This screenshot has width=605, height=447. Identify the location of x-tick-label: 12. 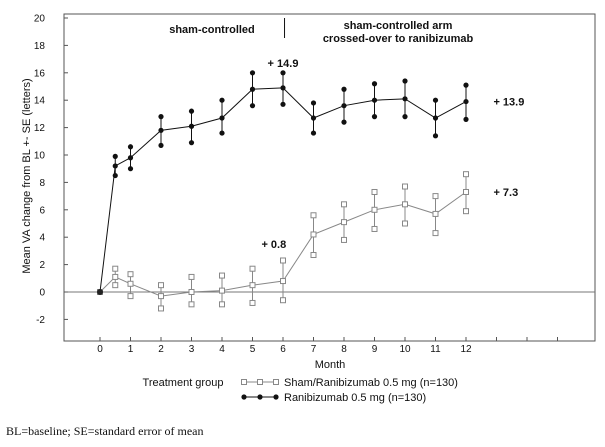
(466, 349).